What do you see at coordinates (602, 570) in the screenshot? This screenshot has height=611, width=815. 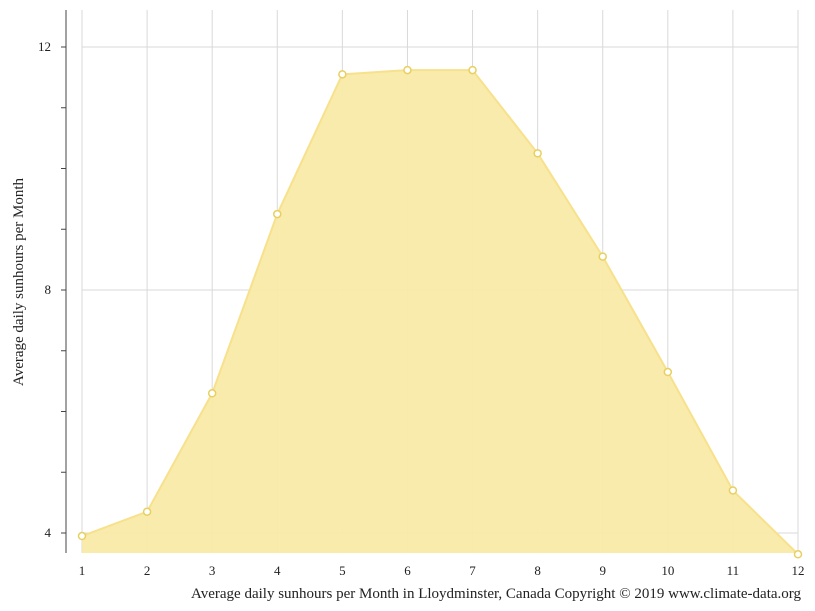 I see `x-tick-label-9: 9` at bounding box center [602, 570].